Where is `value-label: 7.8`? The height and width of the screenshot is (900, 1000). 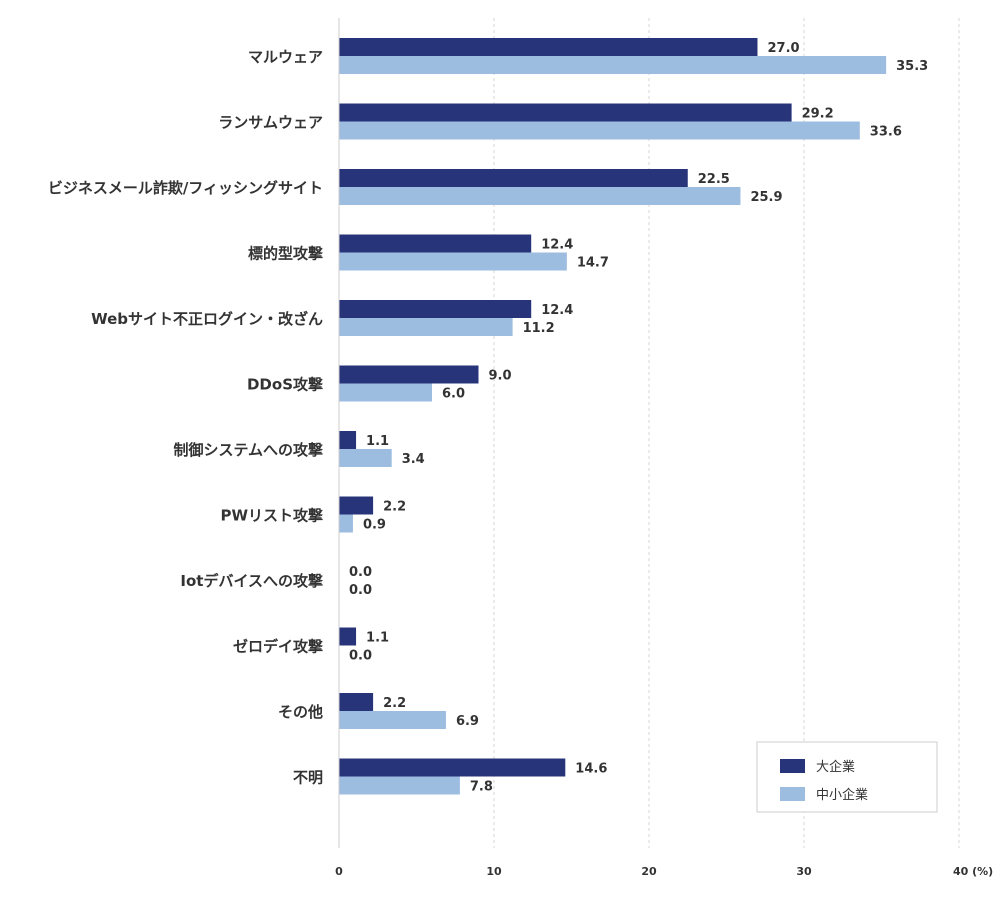 value-label: 7.8 is located at coordinates (481, 787).